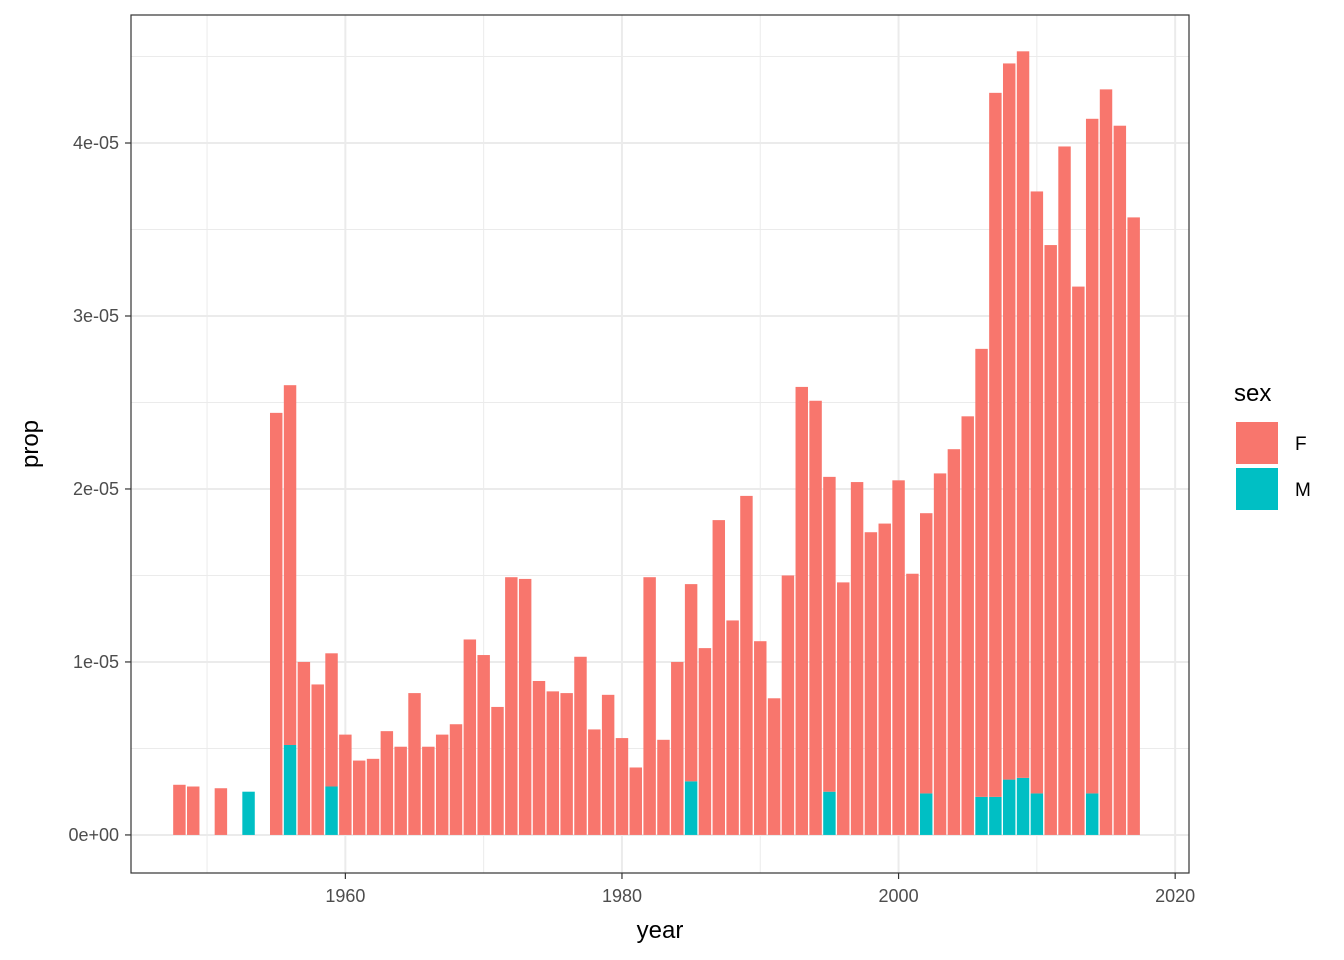 The image size is (1344, 960). What do you see at coordinates (331, 810) in the screenshot?
I see `bar-M-1959` at bounding box center [331, 810].